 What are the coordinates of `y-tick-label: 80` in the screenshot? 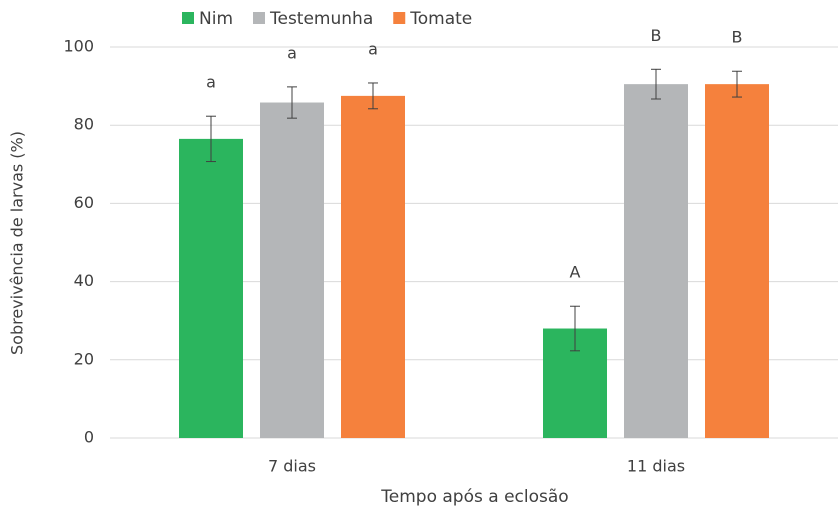 It's located at (84, 124).